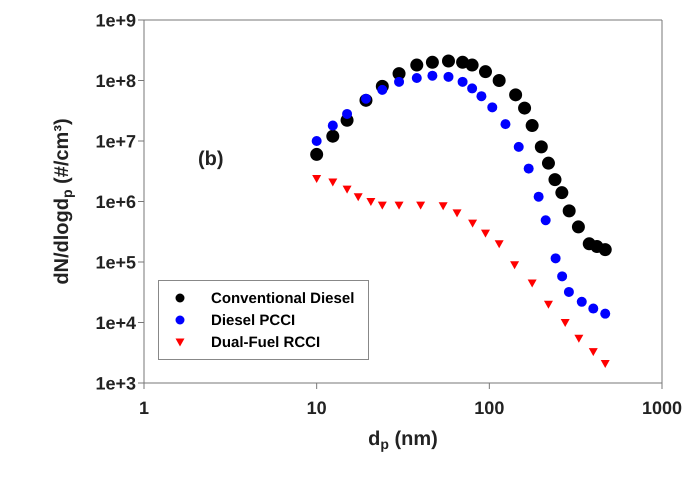  What do you see at coordinates (316, 408) in the screenshot?
I see `x-tick-label: 10` at bounding box center [316, 408].